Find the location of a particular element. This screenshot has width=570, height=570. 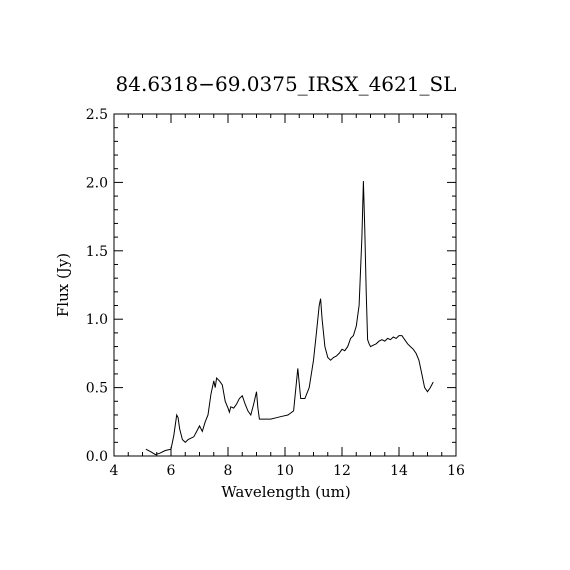

x-tick-label: 8 is located at coordinates (228, 471).